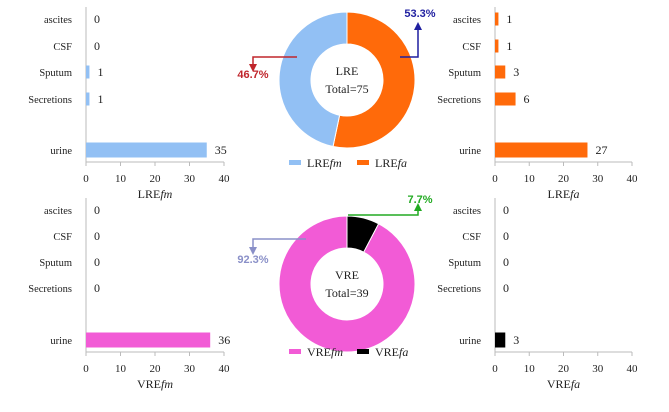  What do you see at coordinates (155, 384) in the screenshot?
I see `vre-fm-x-axis-title: VREfm` at bounding box center [155, 384].